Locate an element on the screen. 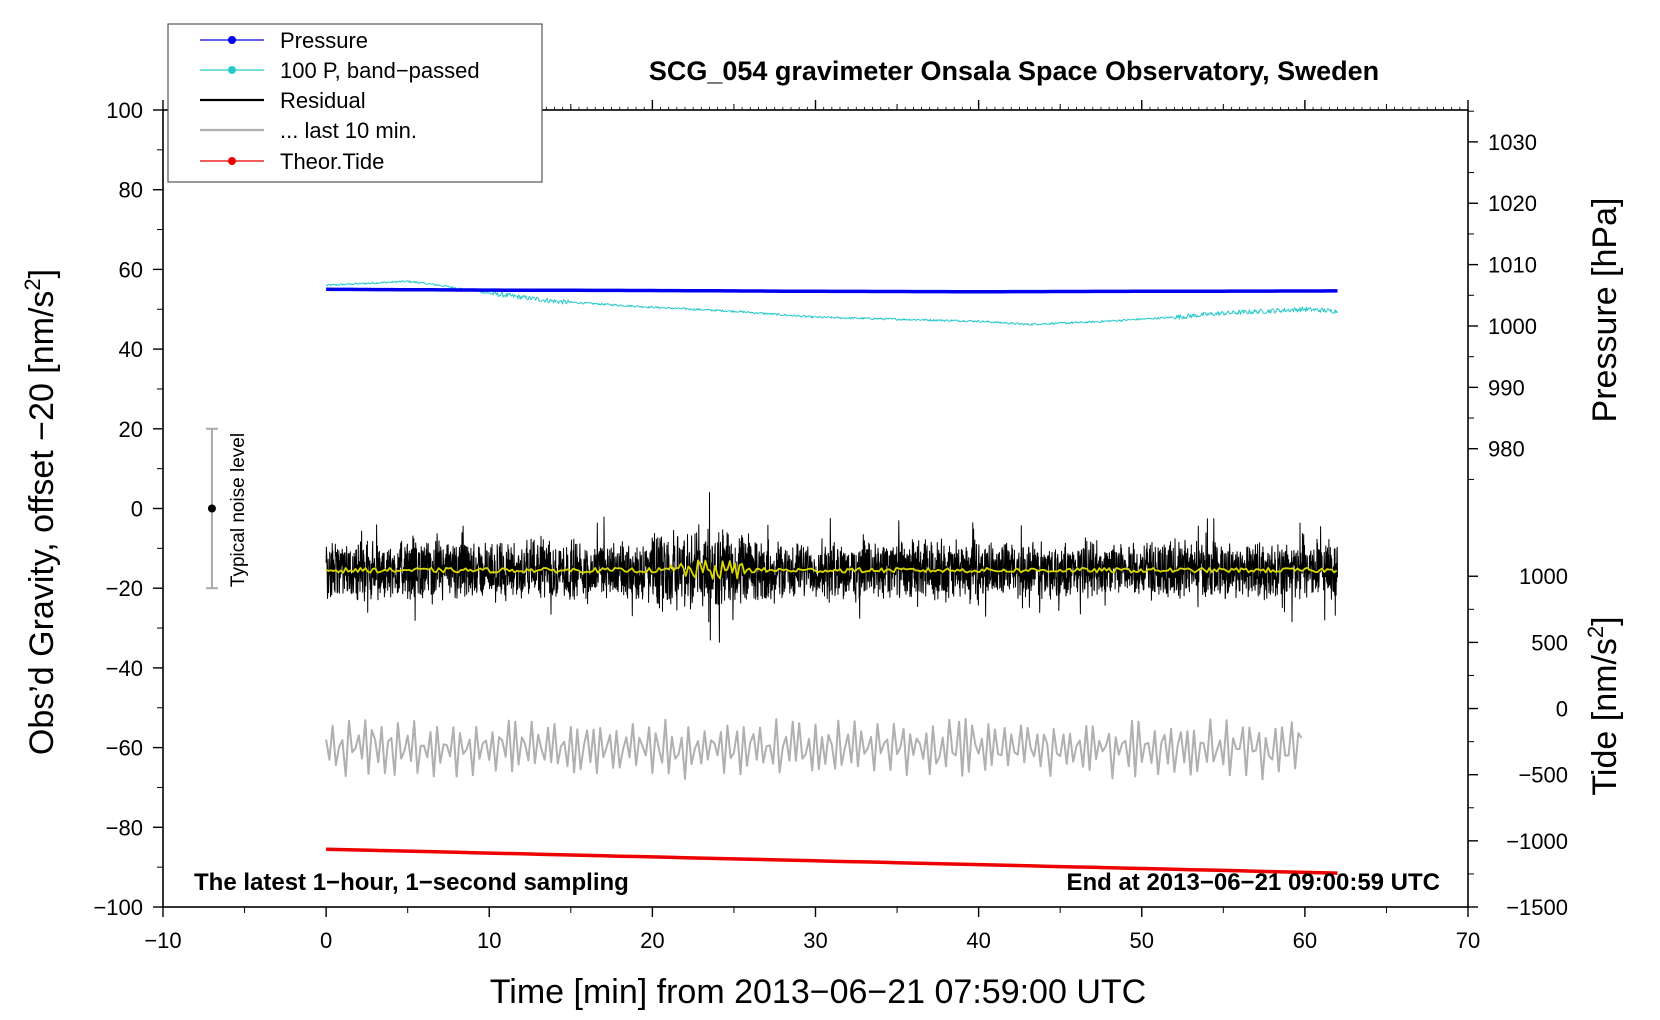  series-bandpassed-line is located at coordinates (831, 303).